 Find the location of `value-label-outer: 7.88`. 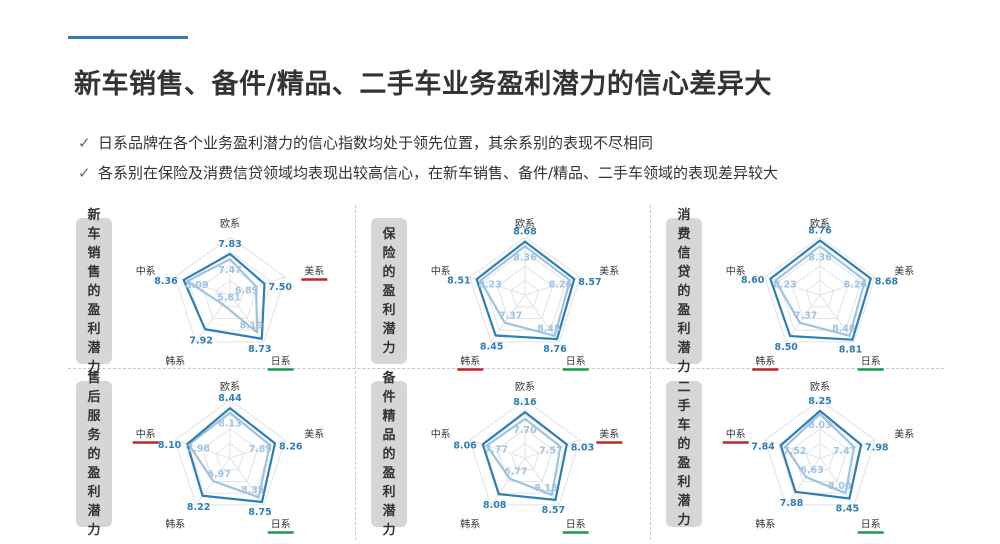

value-label-outer: 7.88 is located at coordinates (792, 503).